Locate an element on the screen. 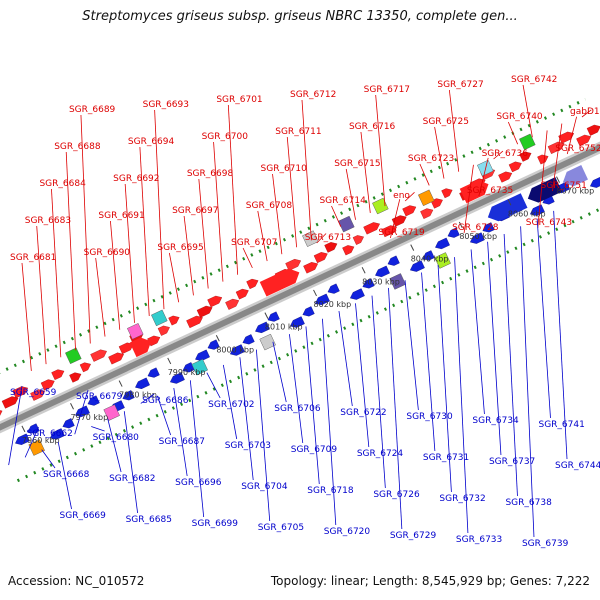 Image resolution: width=600 pixels, height=600 pixels. reverse-gene-label: SGR_6726 is located at coordinates (396, 495).